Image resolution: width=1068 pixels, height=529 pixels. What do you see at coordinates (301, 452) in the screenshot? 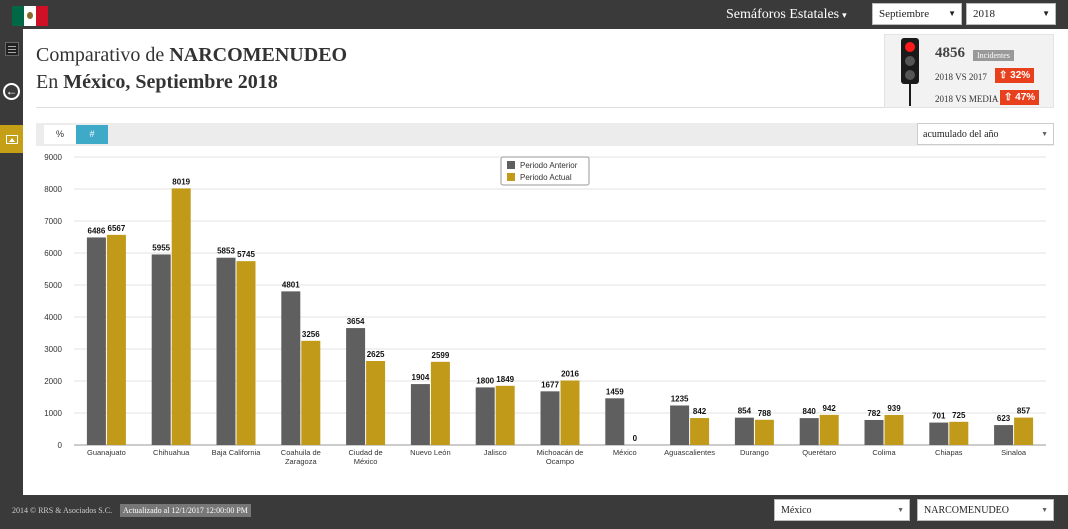
I see `x-tick-label: Coahuila de` at bounding box center [301, 452].